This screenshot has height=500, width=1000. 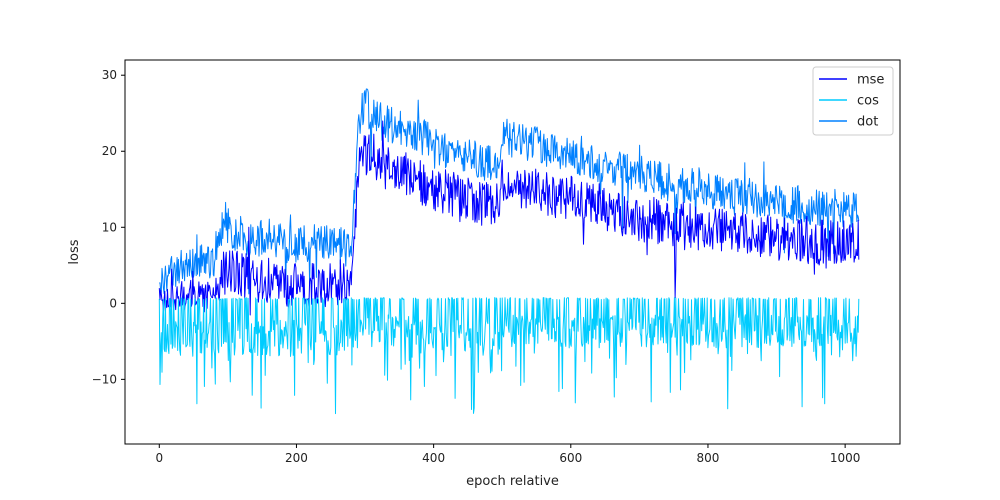 I want to click on y-tick-label: 30, so click(x=109, y=75).